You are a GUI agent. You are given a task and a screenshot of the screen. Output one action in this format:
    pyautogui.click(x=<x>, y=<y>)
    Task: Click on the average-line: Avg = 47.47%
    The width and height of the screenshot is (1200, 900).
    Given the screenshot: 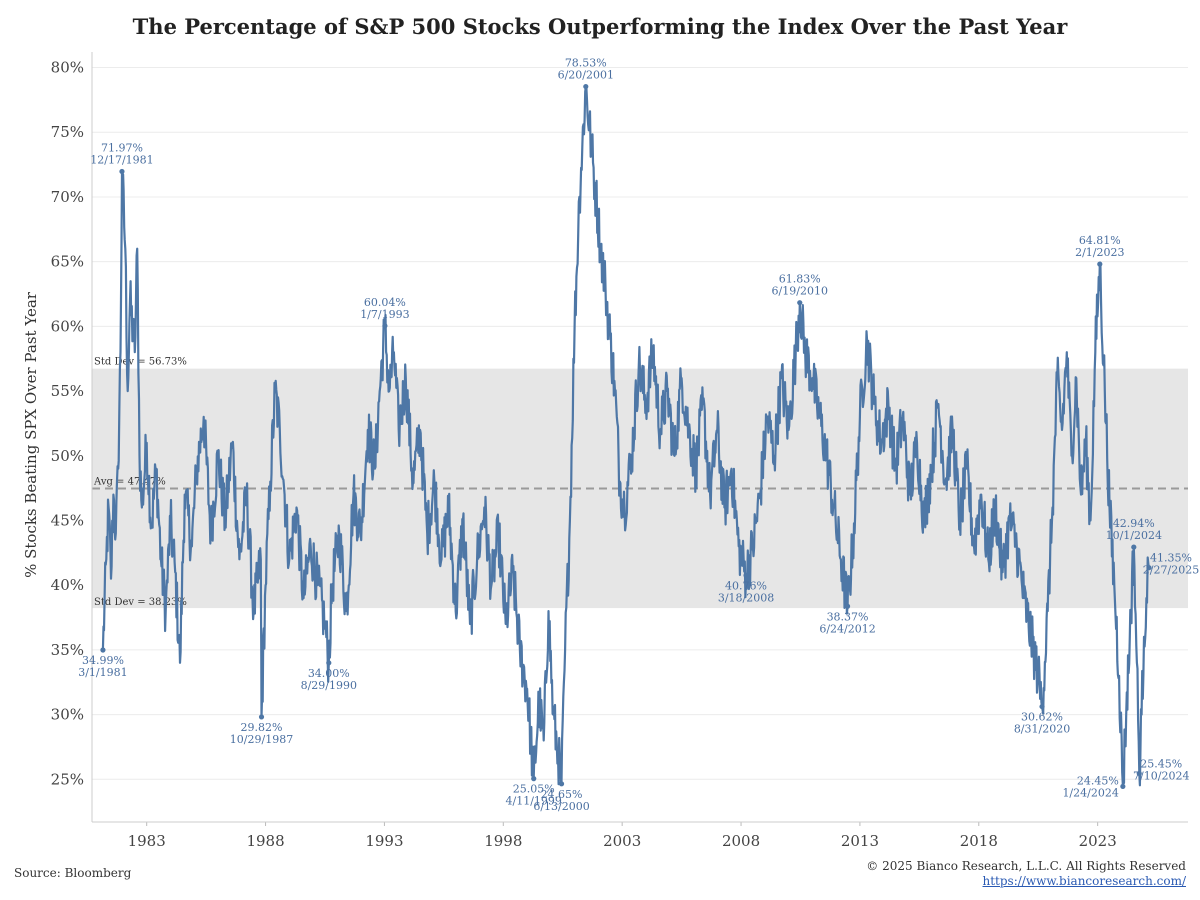 What is the action you would take?
    pyautogui.click(x=640, y=483)
    